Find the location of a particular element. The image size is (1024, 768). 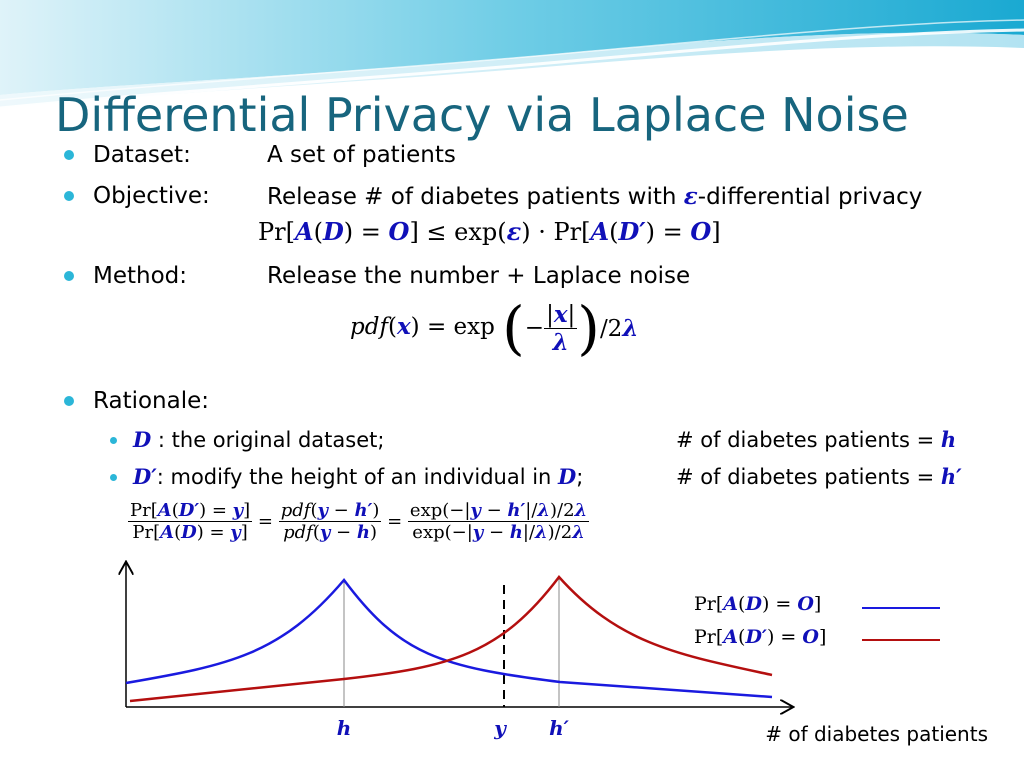

method-value: Release the number + Laplace noise is located at coordinates (479, 276).